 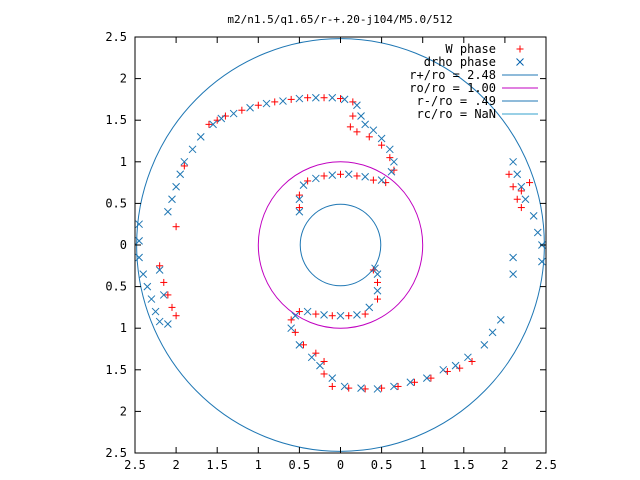 What do you see at coordinates (464, 465) in the screenshot?
I see `x-tick-label: 1.5` at bounding box center [464, 465].